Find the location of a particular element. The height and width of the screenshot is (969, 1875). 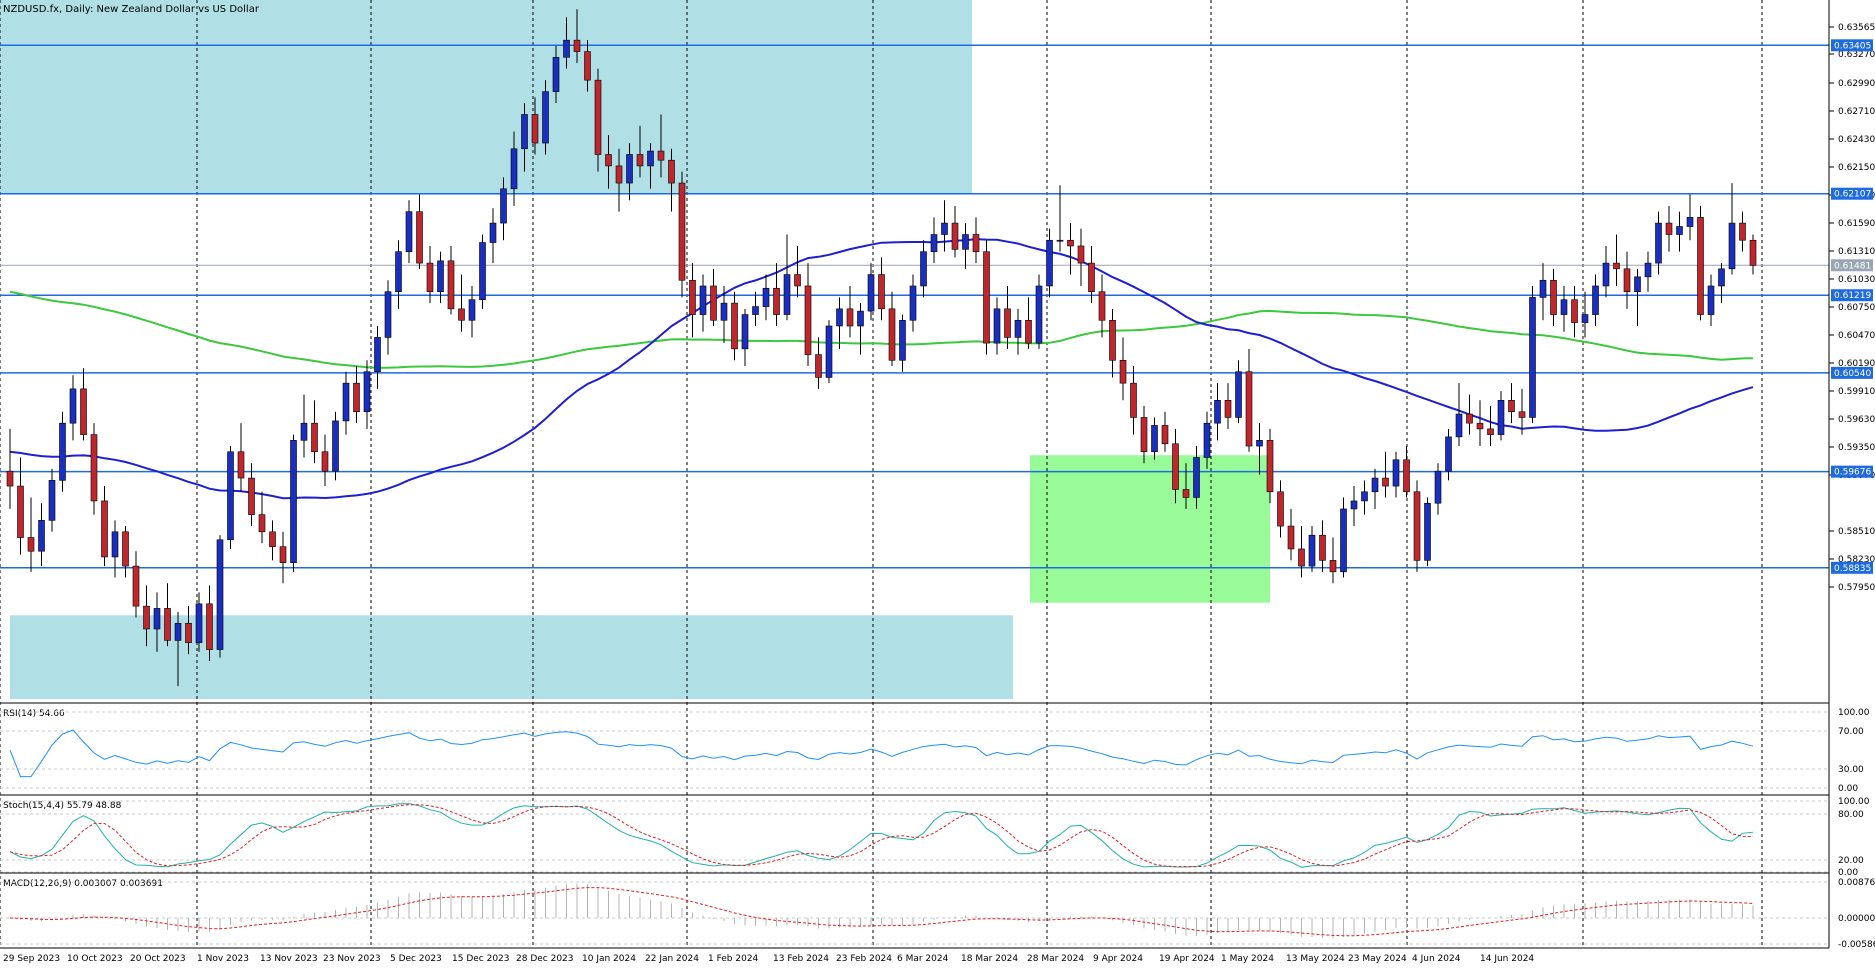

level-tag-label: 0.59676 is located at coordinates (1852, 473).